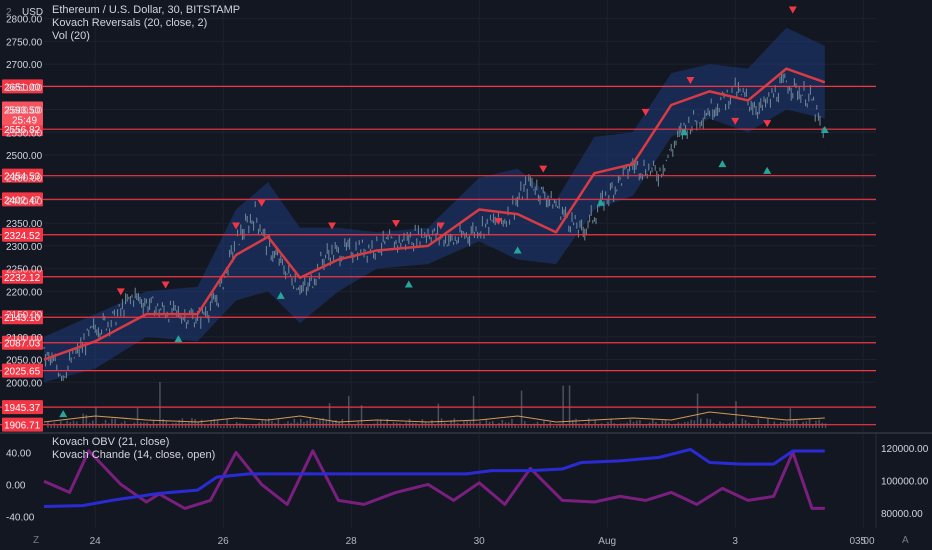 The height and width of the screenshot is (550, 932). What do you see at coordinates (905, 540) in the screenshot?
I see `auto-scale-button: A` at bounding box center [905, 540].